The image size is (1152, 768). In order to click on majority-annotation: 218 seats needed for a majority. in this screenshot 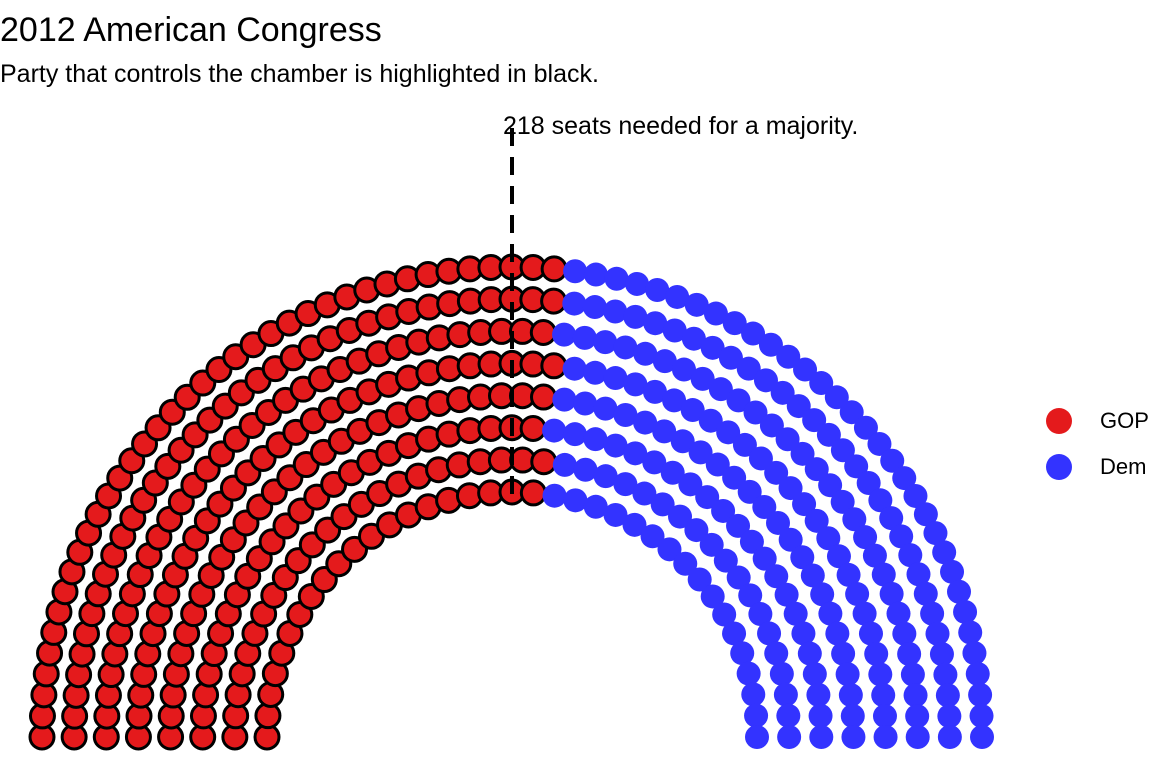, I will do `click(680, 126)`.